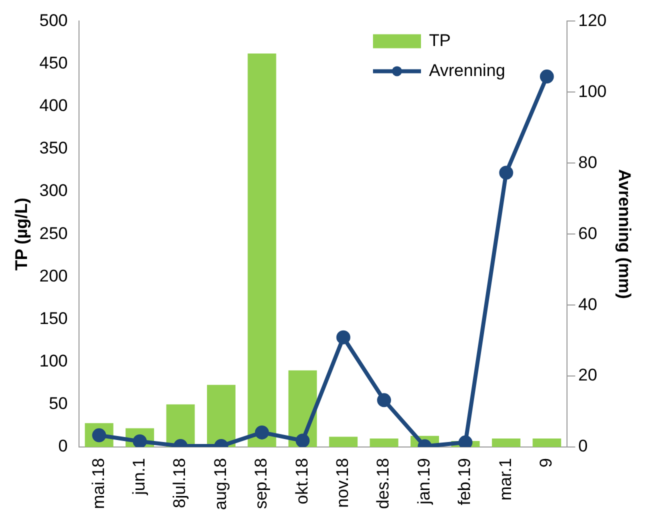 The height and width of the screenshot is (525, 655). What do you see at coordinates (53, 190) in the screenshot?
I see `y-tick-label: 300` at bounding box center [53, 190].